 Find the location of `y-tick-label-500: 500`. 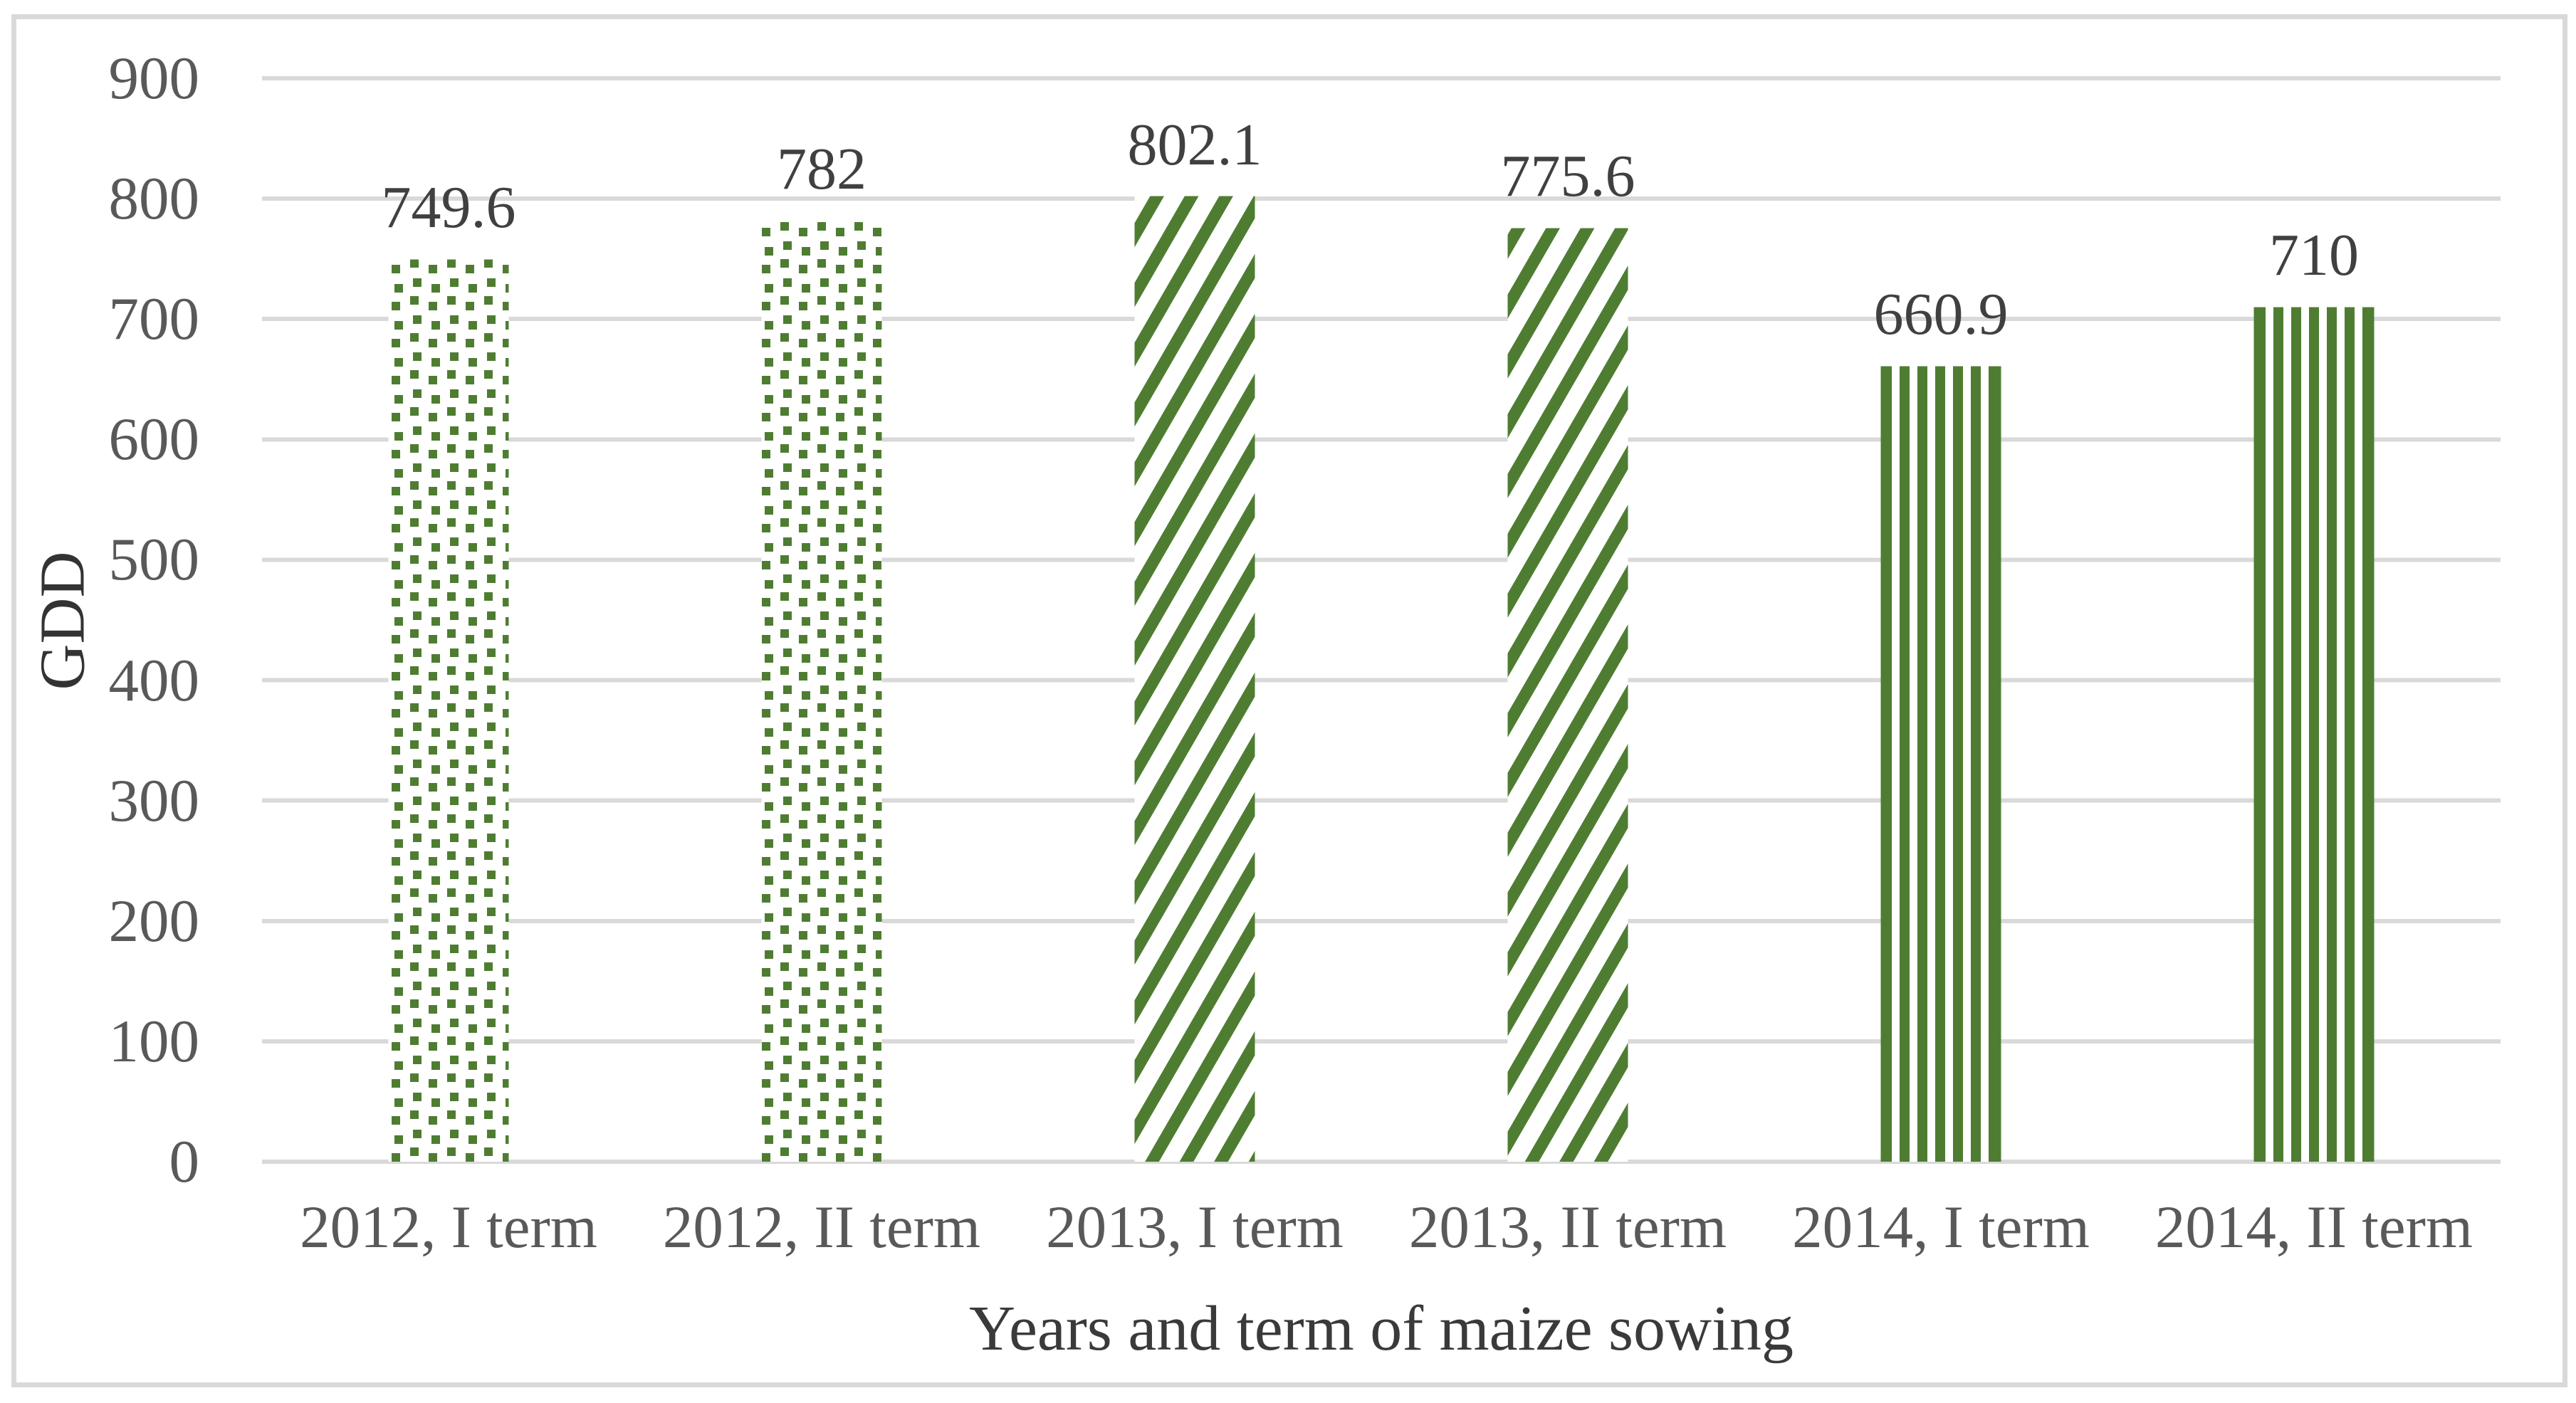

y-tick-label-500: 500 is located at coordinates (154, 560).